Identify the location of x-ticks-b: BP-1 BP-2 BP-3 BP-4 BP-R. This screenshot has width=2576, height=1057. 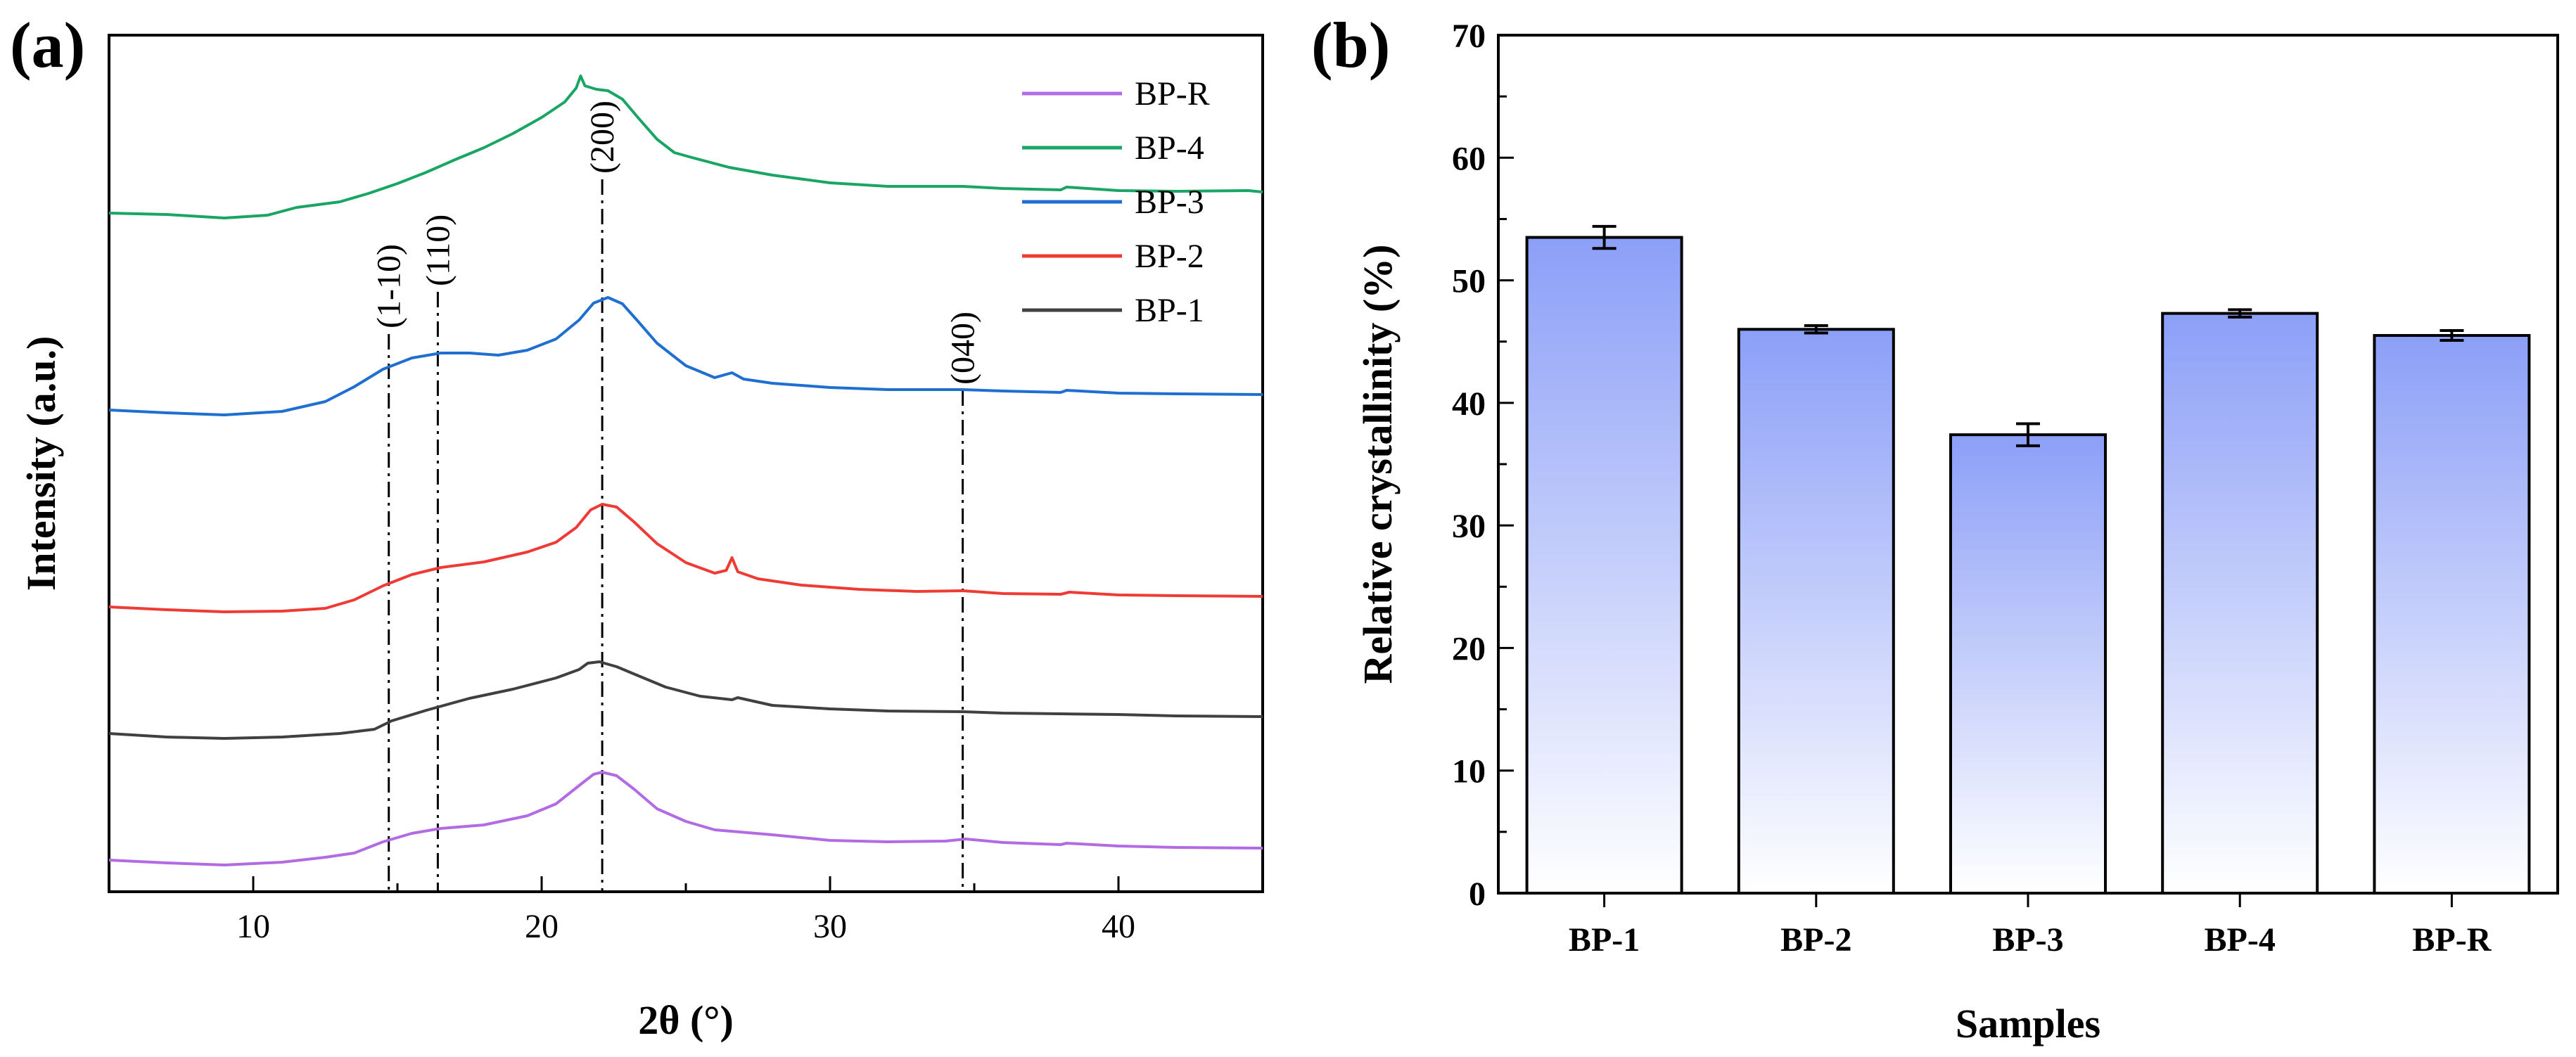
(2030, 926).